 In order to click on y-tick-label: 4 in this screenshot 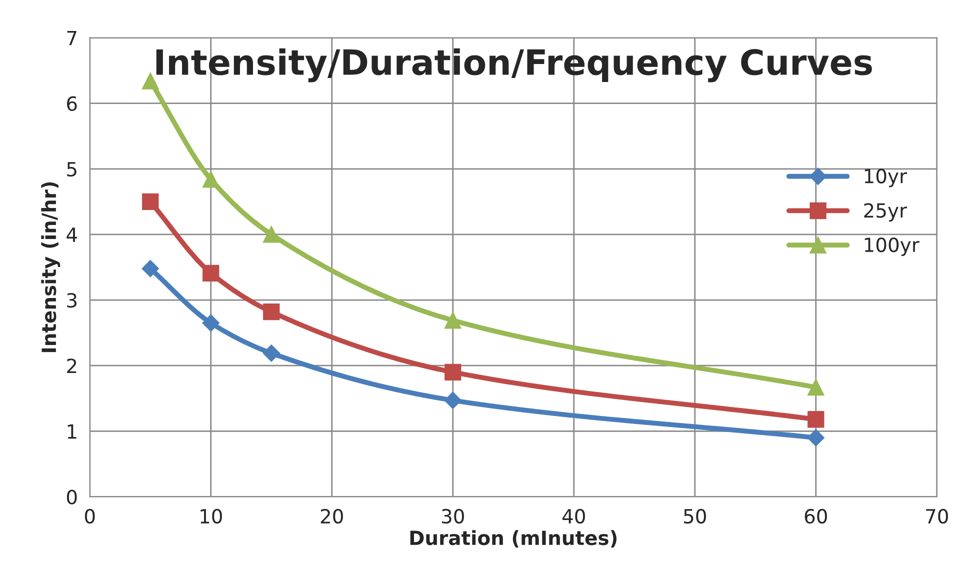, I will do `click(71, 235)`.